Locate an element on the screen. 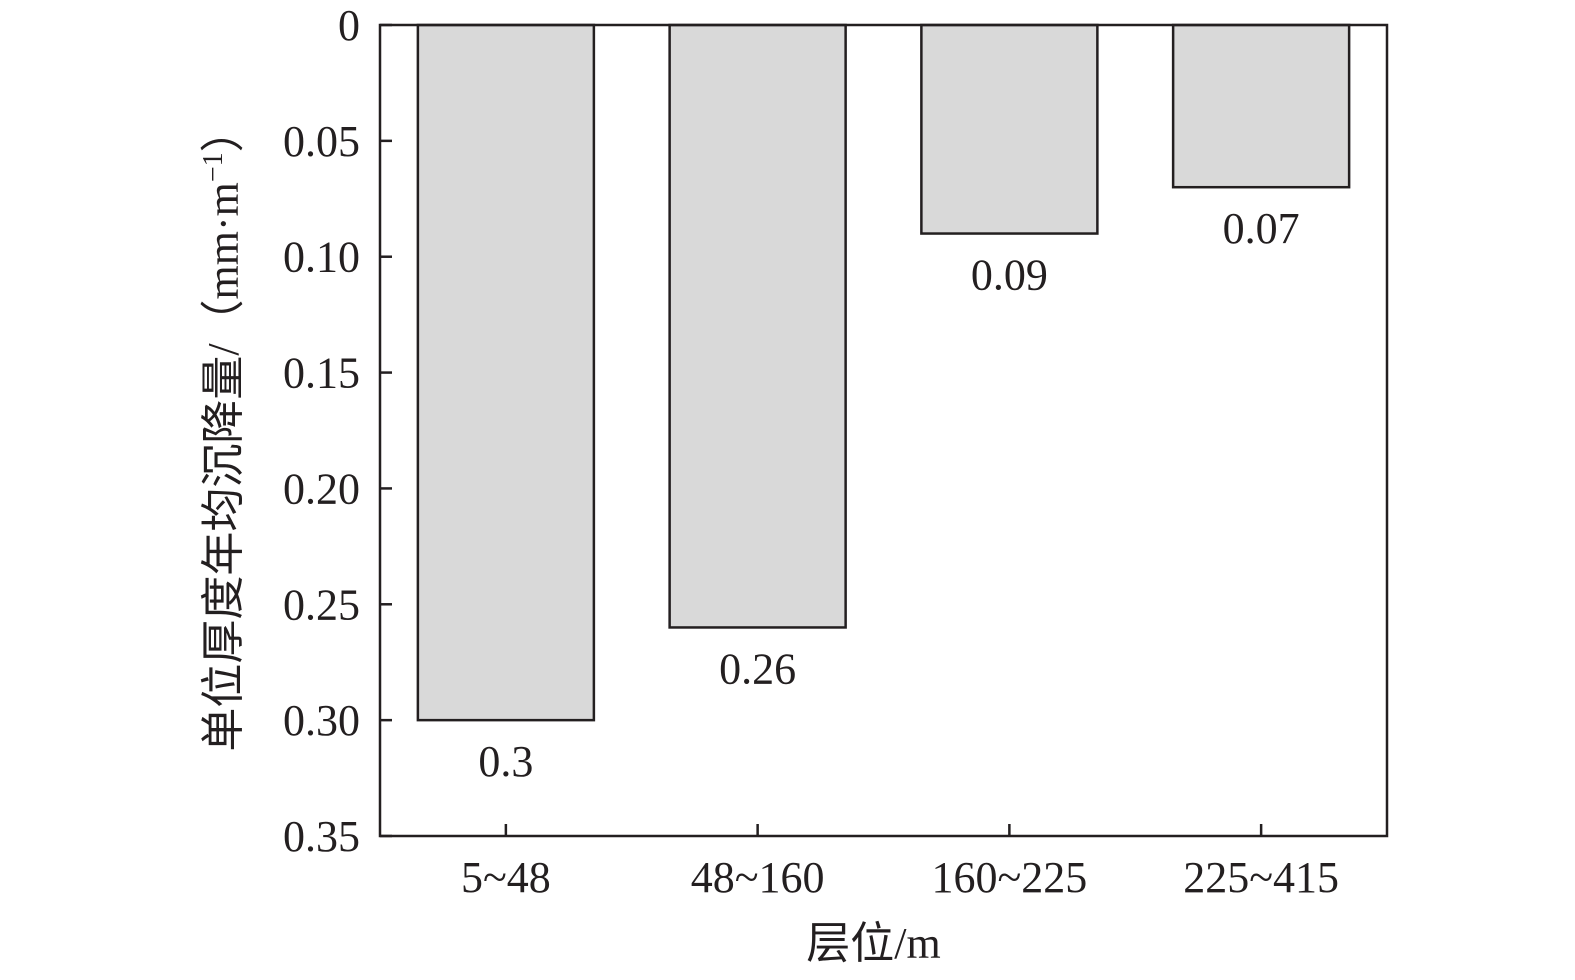 This screenshot has height=980, width=1575. y-axis-title: 单位厚度年均沉降量/（mm·m−1） is located at coordinates (223, 429).